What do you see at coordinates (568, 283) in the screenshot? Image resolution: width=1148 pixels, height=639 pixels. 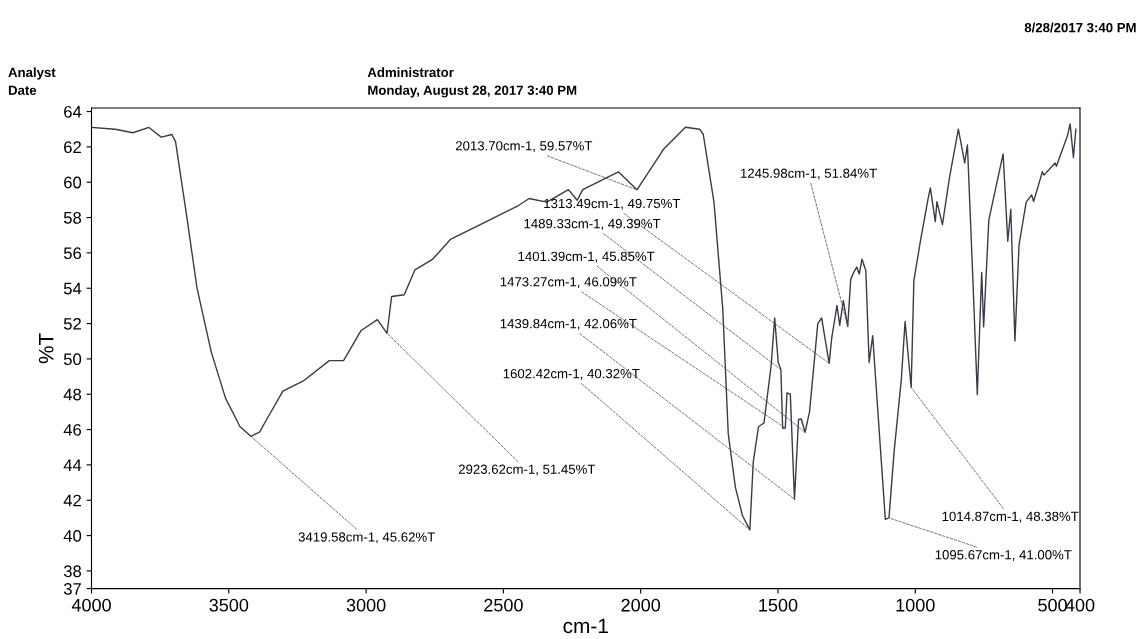 I see `annotation: 1473.27cm-1, 46.09%T` at bounding box center [568, 283].